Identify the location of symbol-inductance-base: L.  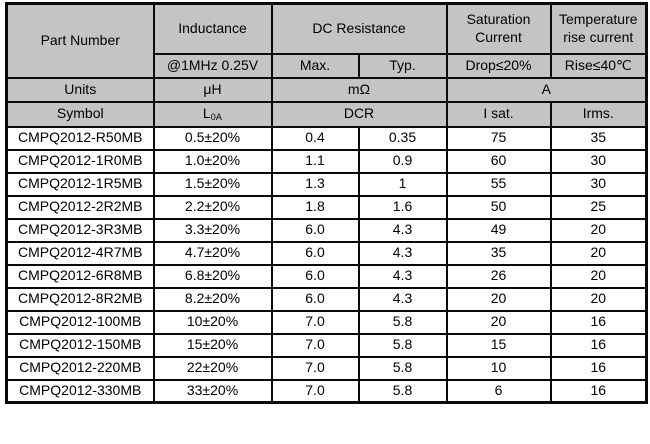
(206, 112).